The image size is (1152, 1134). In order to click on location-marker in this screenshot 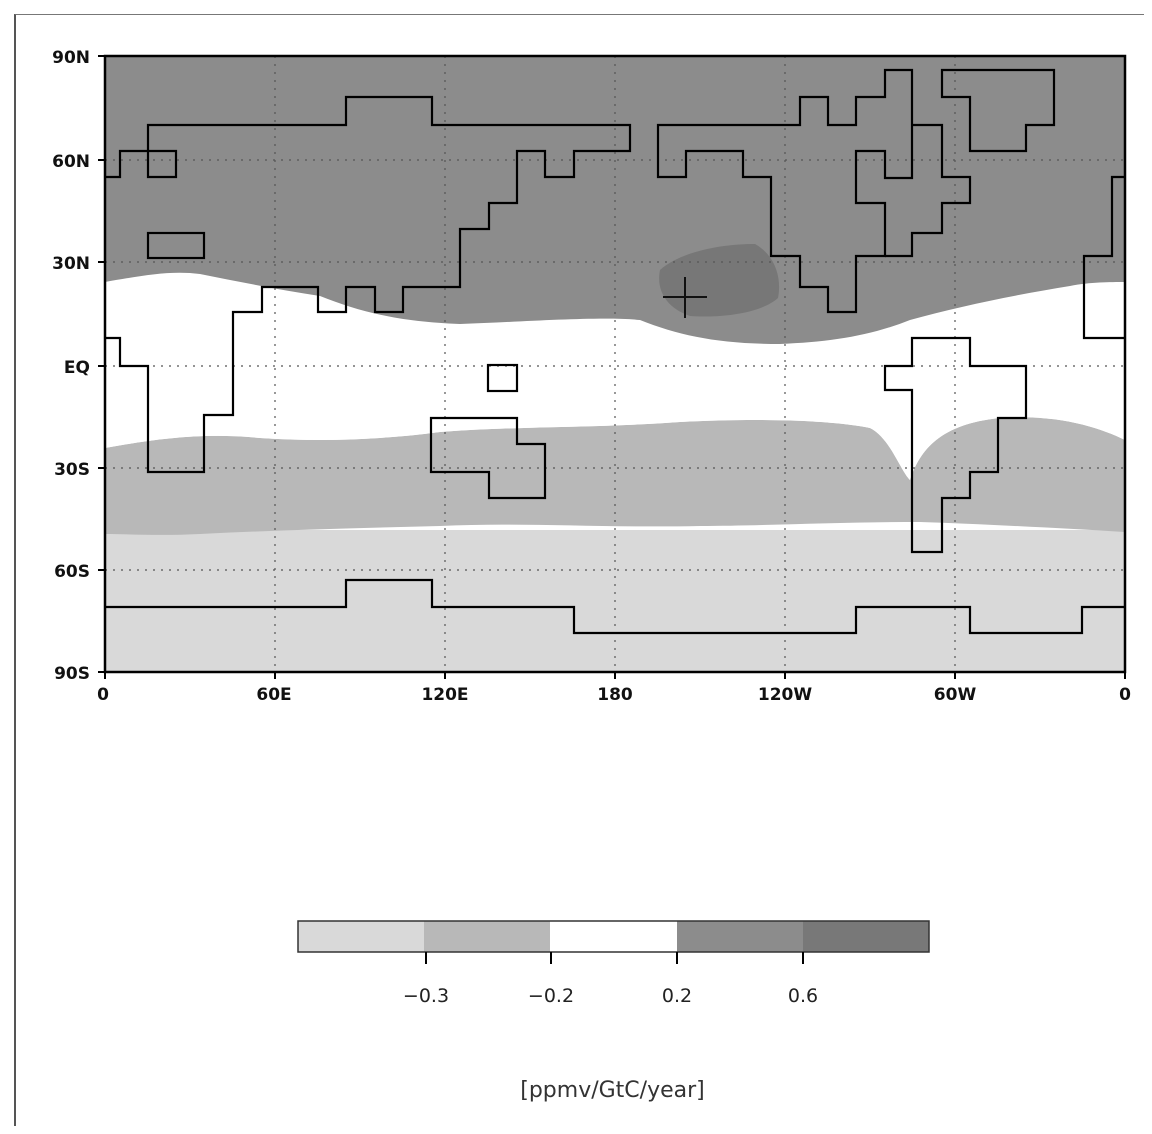, I will do `click(685, 297)`.